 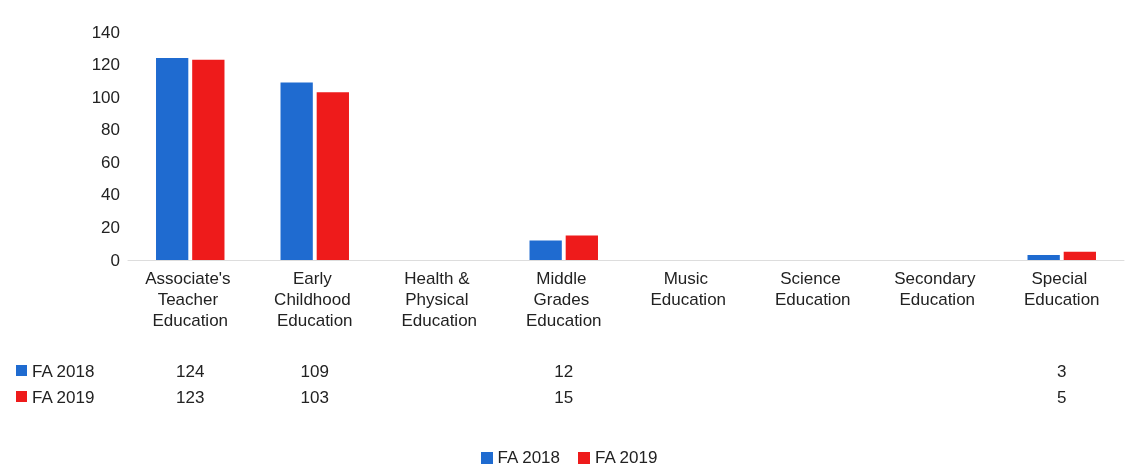 What do you see at coordinates (190, 397) in the screenshot?
I see `data-label: 123` at bounding box center [190, 397].